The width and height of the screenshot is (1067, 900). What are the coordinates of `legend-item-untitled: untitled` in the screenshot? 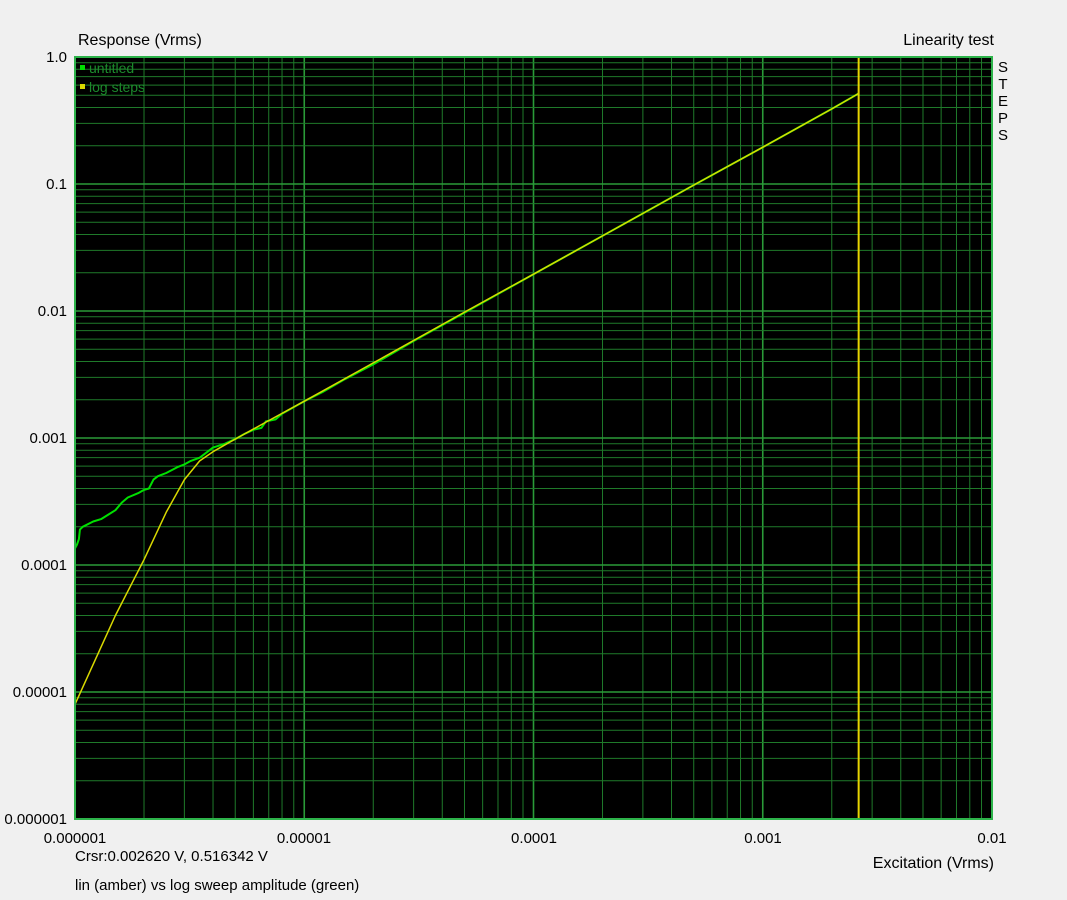 It's located at (112, 67).